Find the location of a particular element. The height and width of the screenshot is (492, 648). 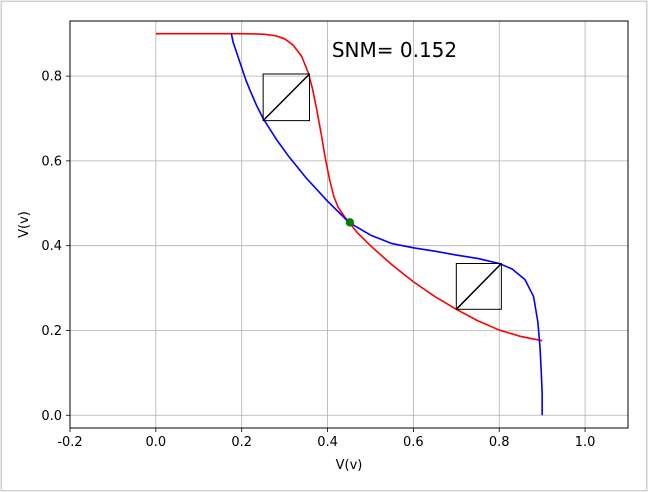

x-tick-label: 0.8 is located at coordinates (499, 442).